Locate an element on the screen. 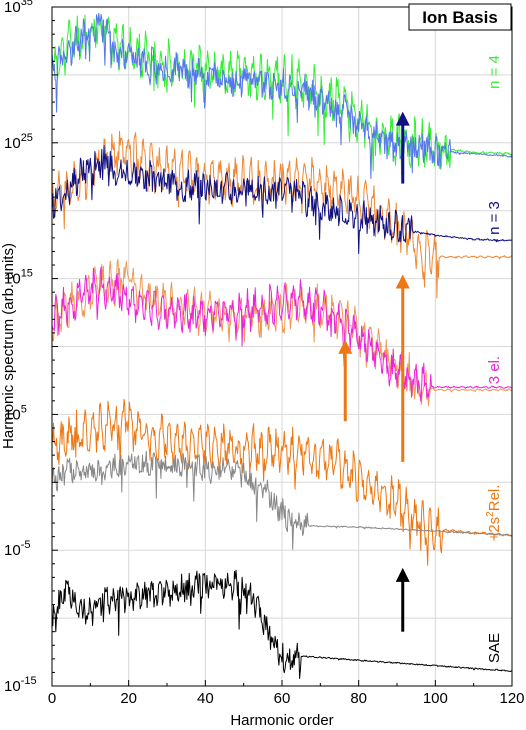  label-rel: +2s2Rel. is located at coordinates (494, 513).